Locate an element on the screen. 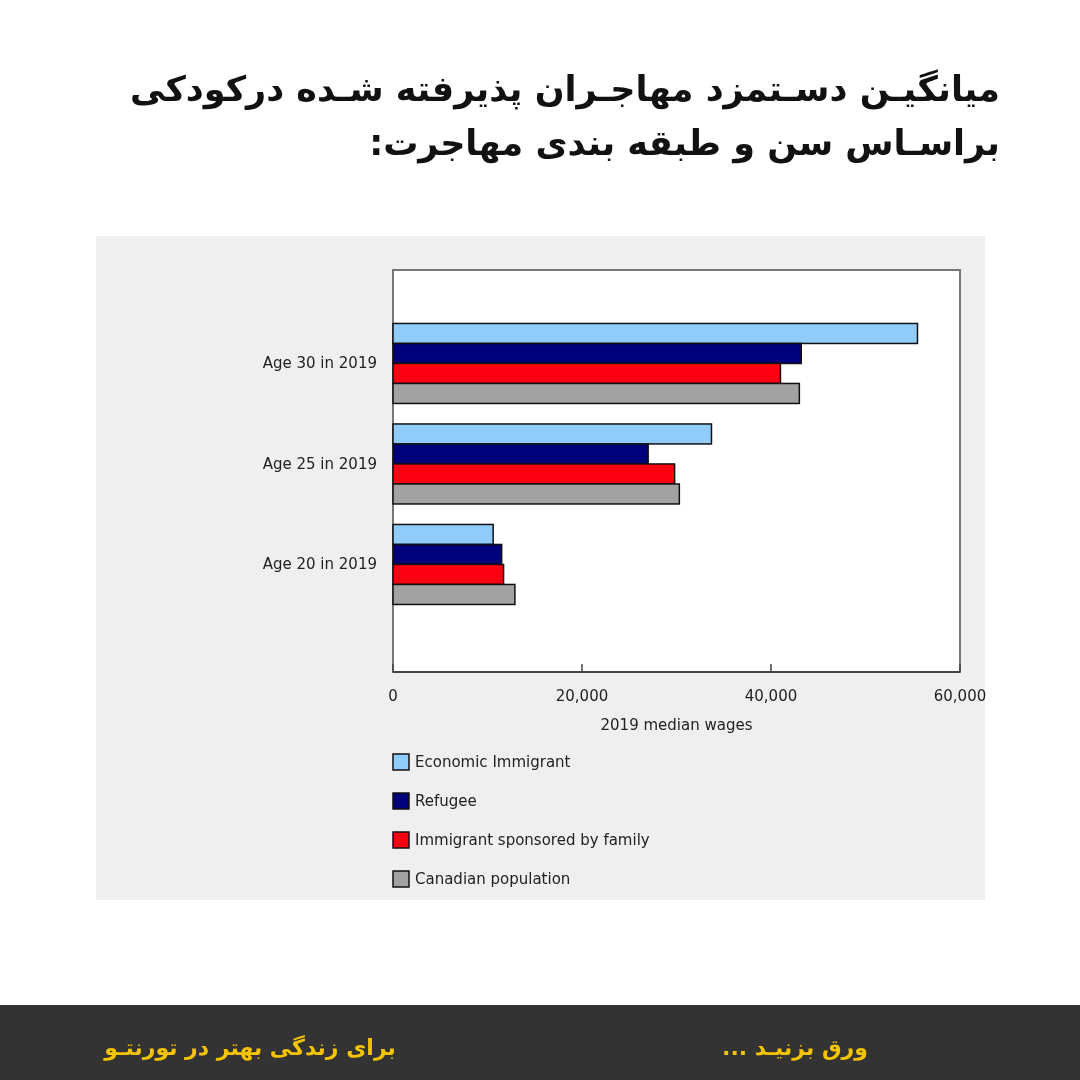  y-tick-label: Age 20 in 2019 is located at coordinates (319, 564).